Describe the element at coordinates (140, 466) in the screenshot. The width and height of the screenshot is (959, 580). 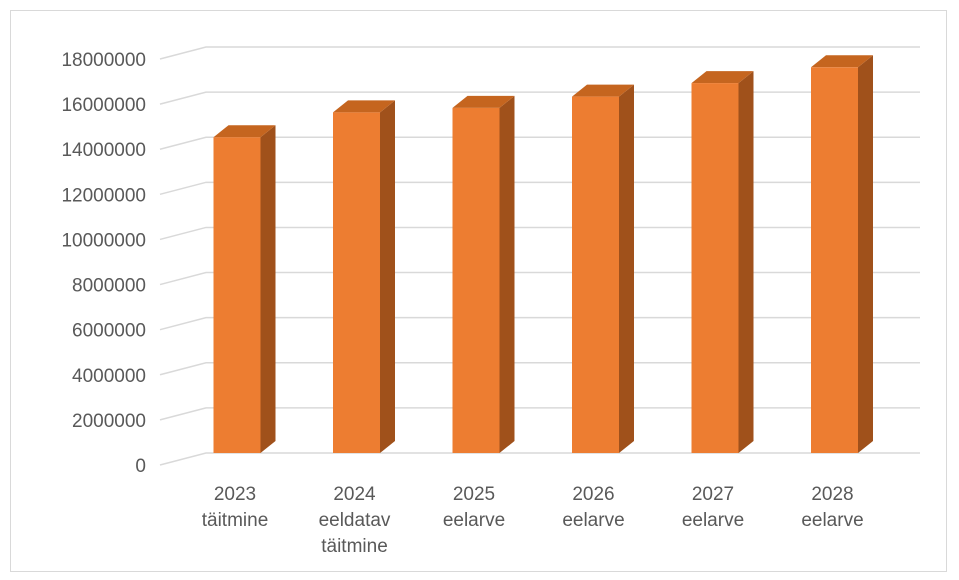
I see `y-tick-label: 0` at that location.